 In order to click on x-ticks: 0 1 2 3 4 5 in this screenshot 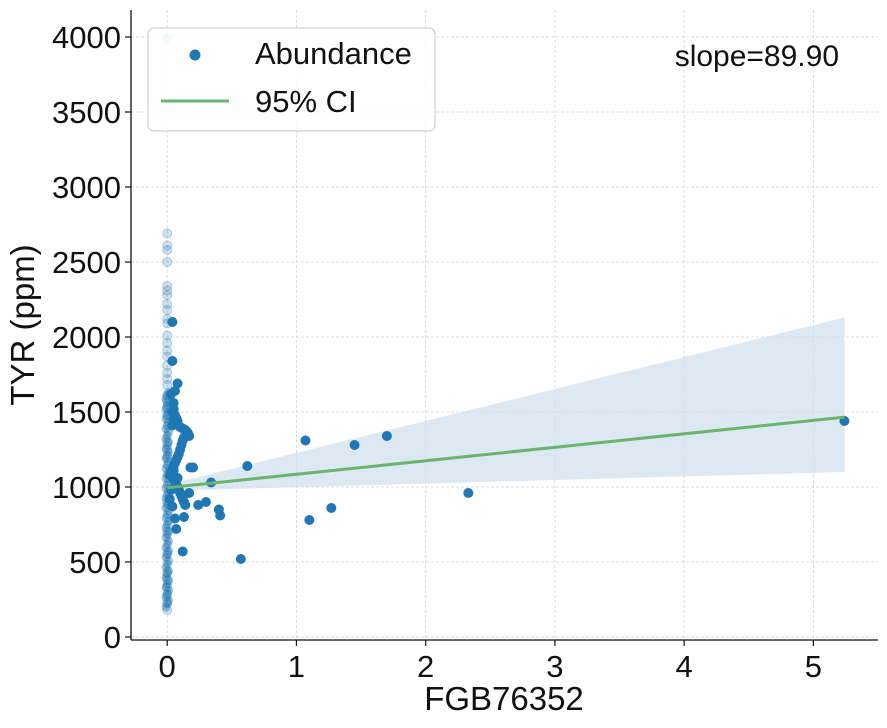, I will do `click(490, 662)`.